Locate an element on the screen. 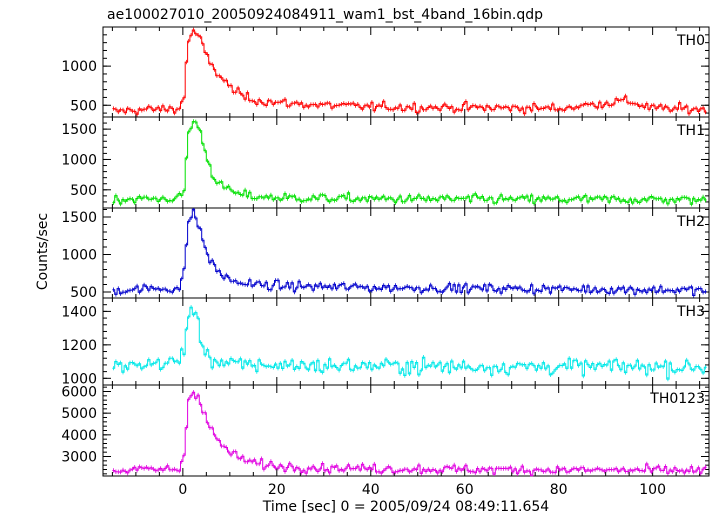  panel-label: TH0123 is located at coordinates (677, 399).